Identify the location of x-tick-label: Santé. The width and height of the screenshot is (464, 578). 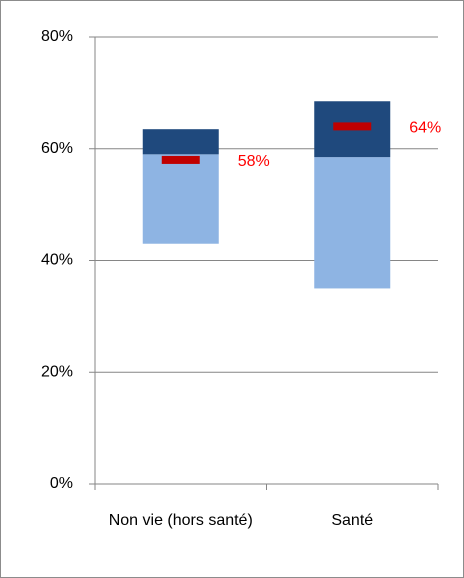
(352, 520).